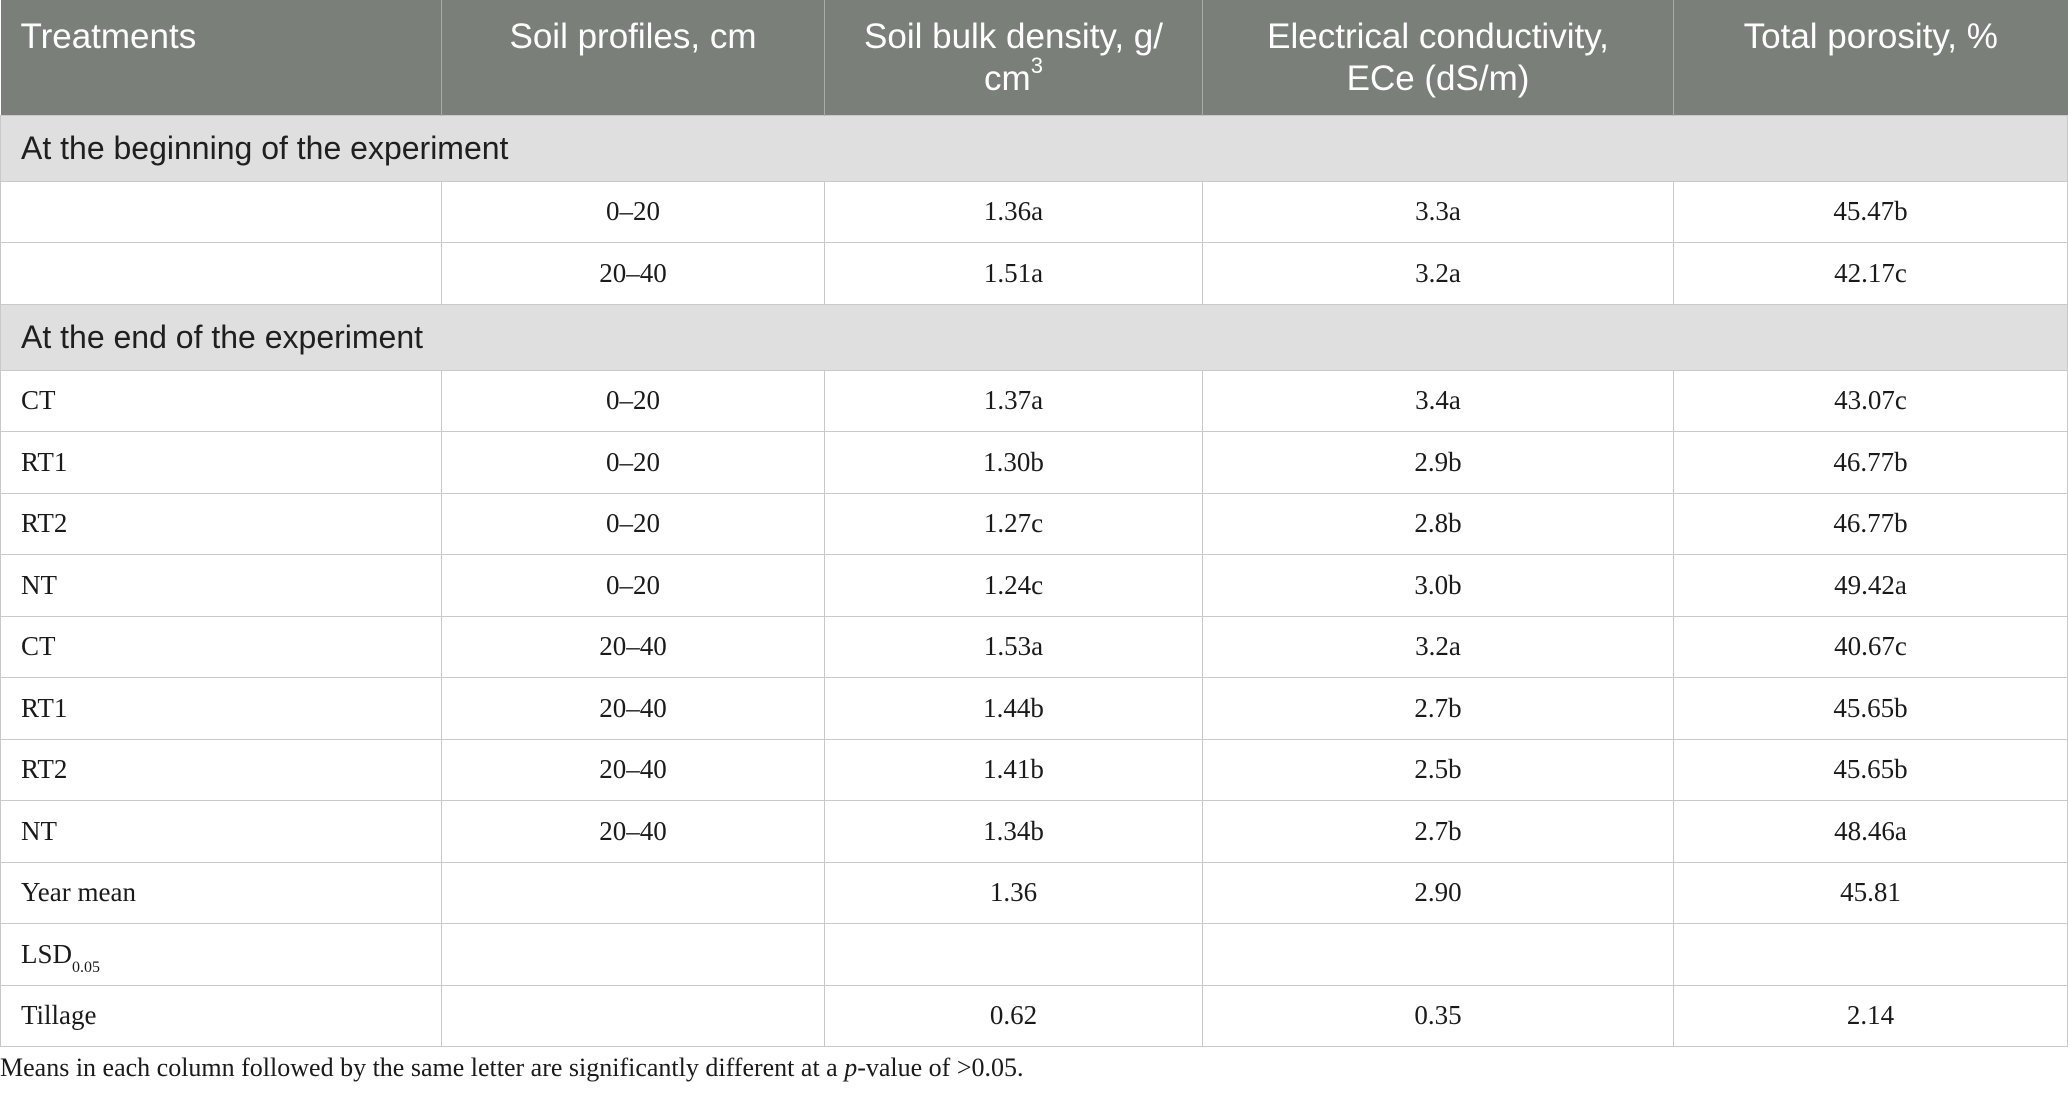 Image resolution: width=2068 pixels, height=1095 pixels. Describe the element at coordinates (1870, 892) in the screenshot. I see `cell-total-porosity: 45.81` at that location.